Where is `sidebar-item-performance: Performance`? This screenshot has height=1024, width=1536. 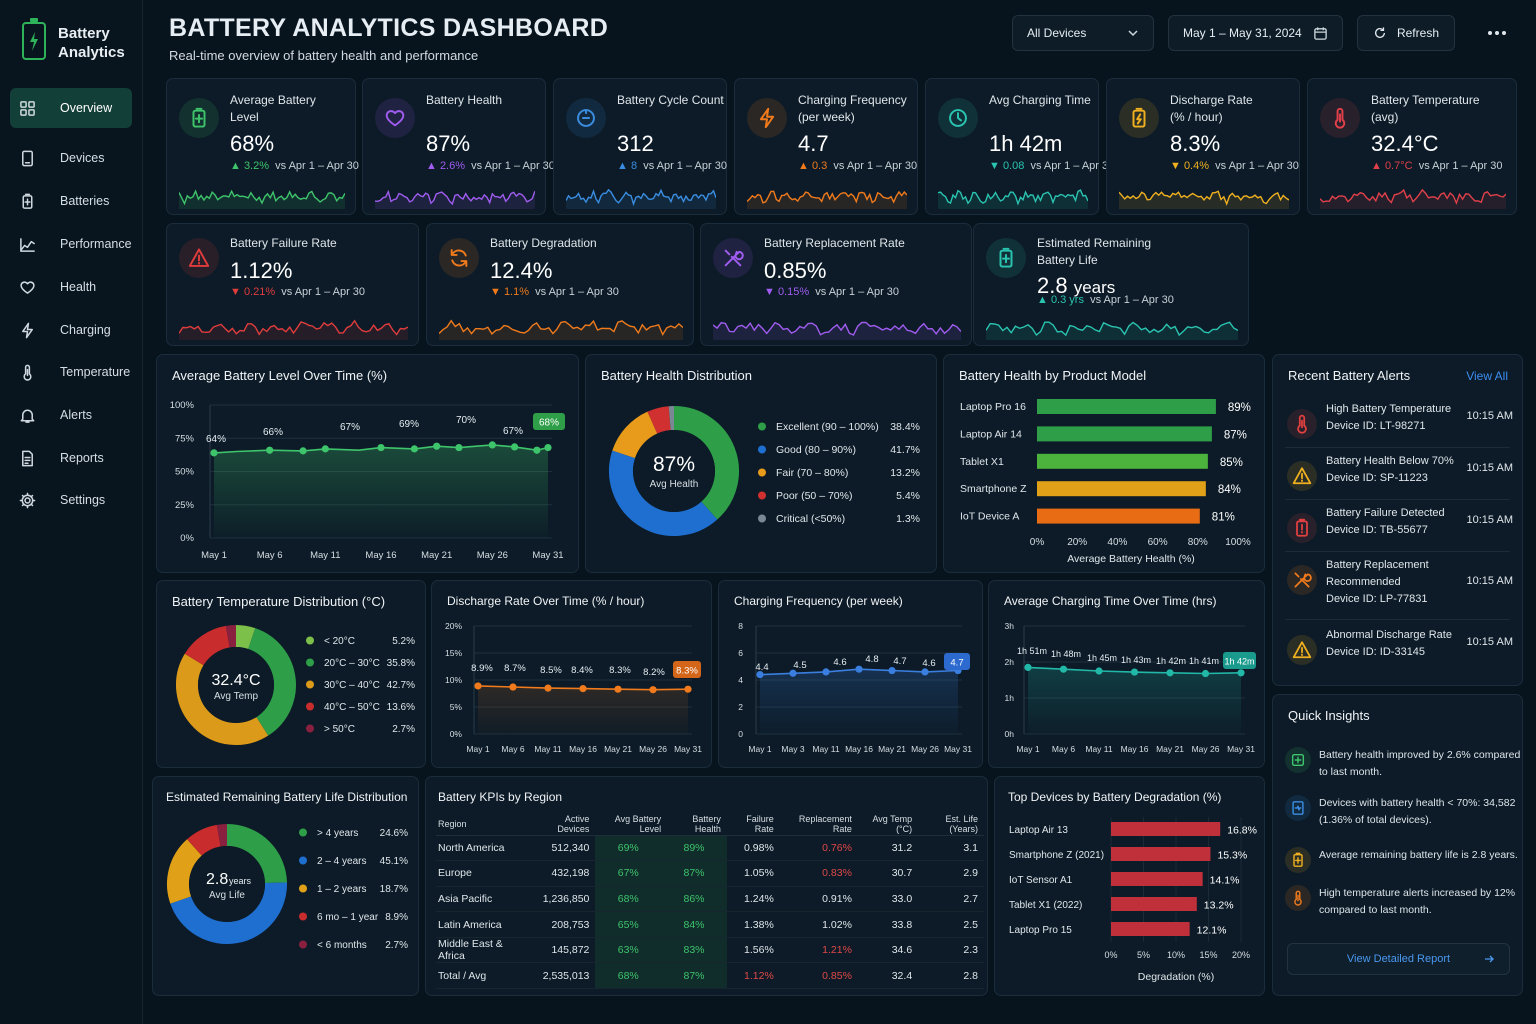
sidebar-item-performance: Performance is located at coordinates (71, 244).